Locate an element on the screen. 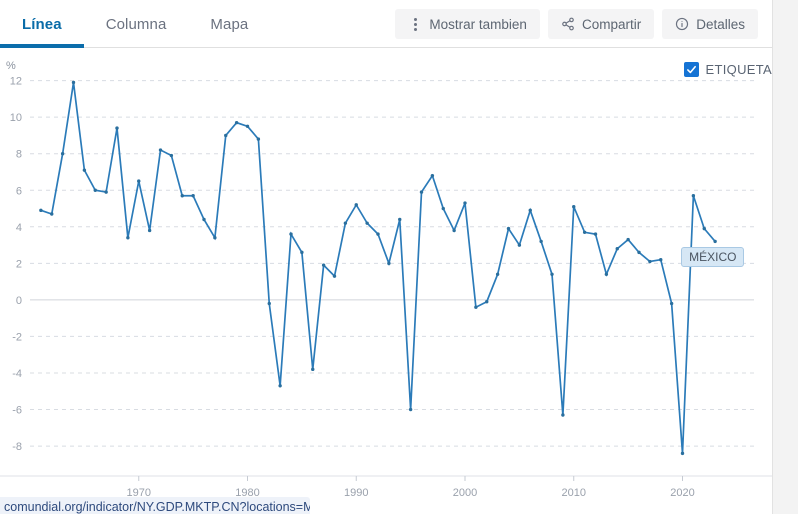 Image resolution: width=798 pixels, height=514 pixels. svg-text: 12 is located at coordinates (16, 82).